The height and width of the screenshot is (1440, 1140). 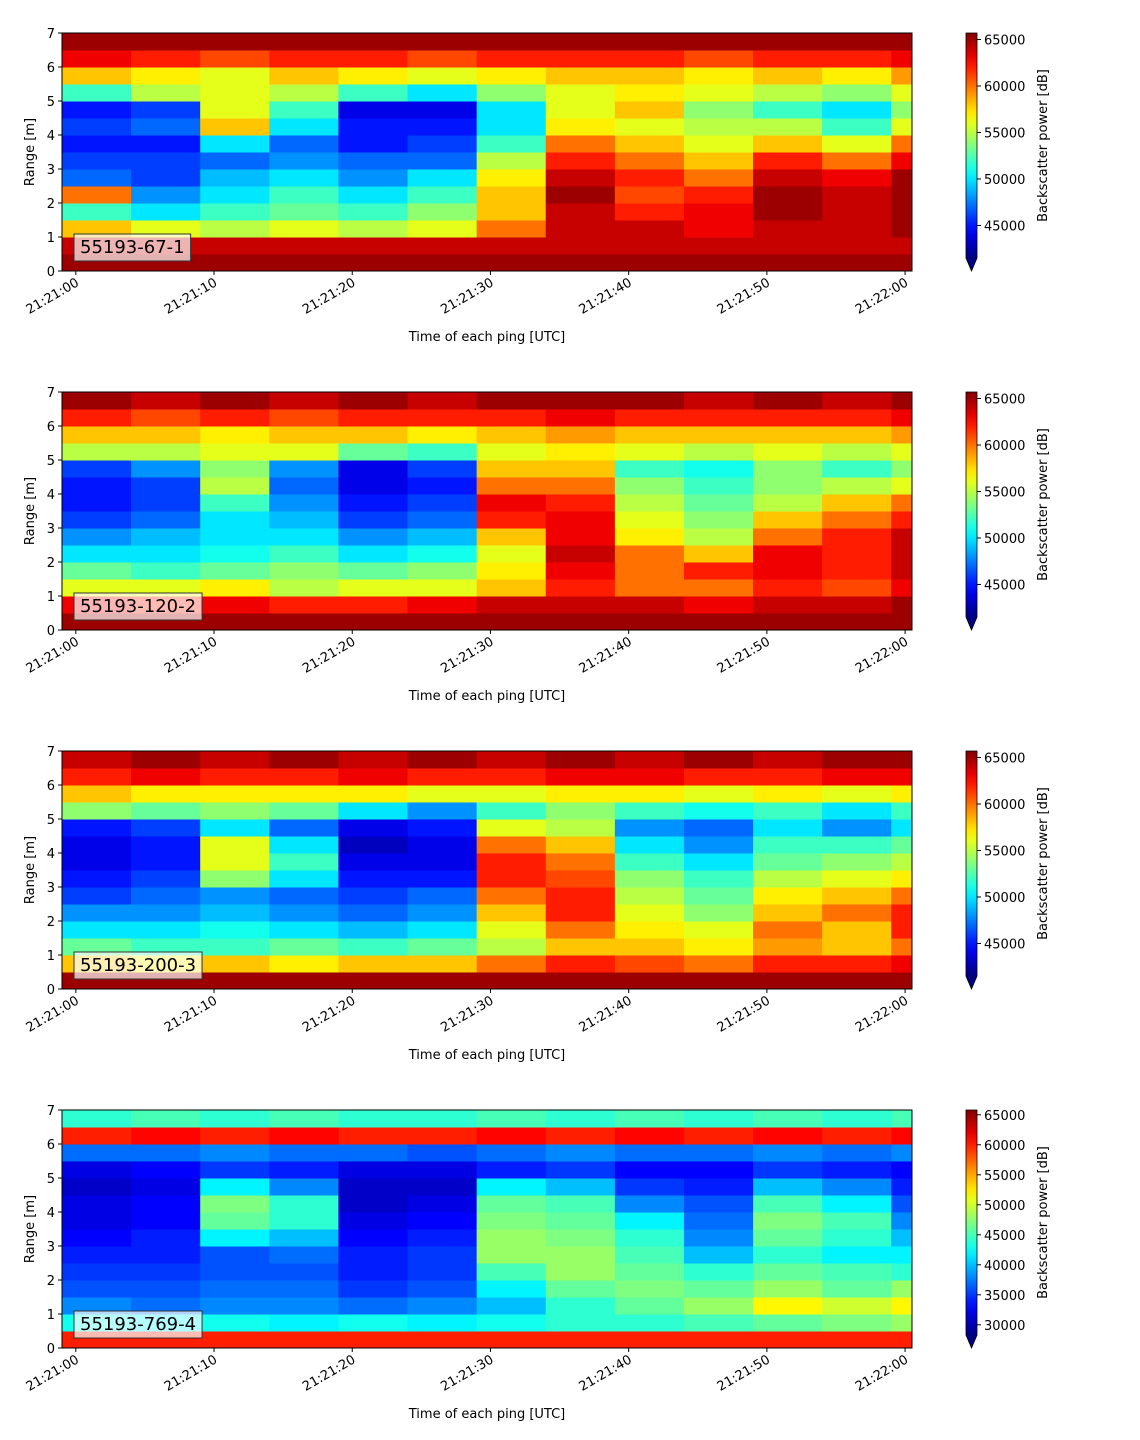 I want to click on x-tick-label: 21:21:40, so click(x=606, y=1014).